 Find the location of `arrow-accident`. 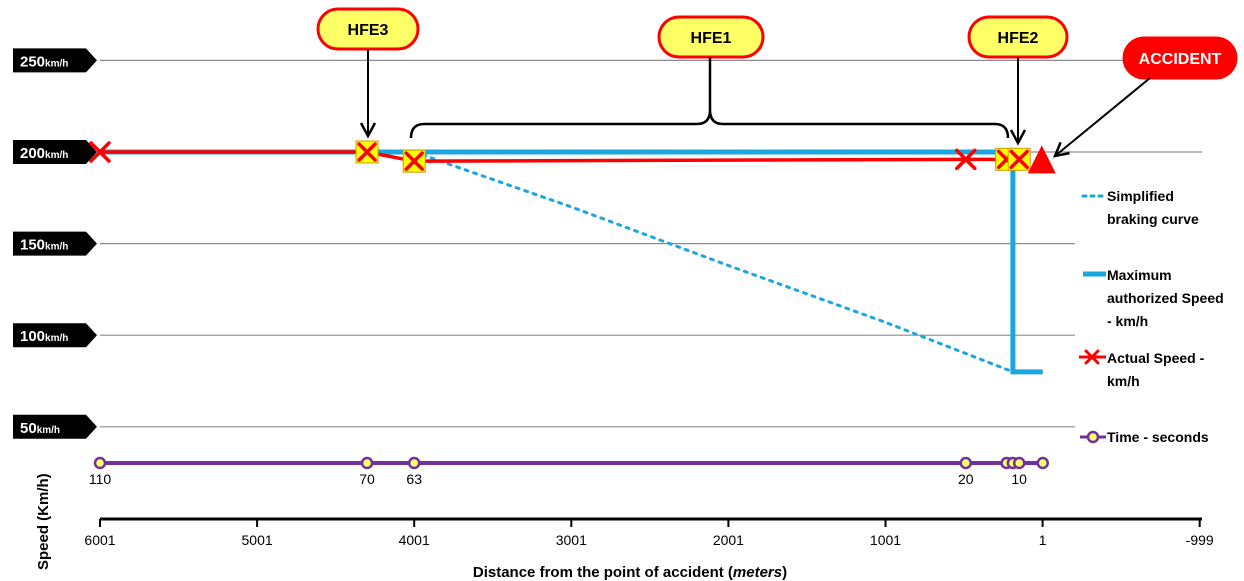

arrow-accident is located at coordinates (1101, 117).